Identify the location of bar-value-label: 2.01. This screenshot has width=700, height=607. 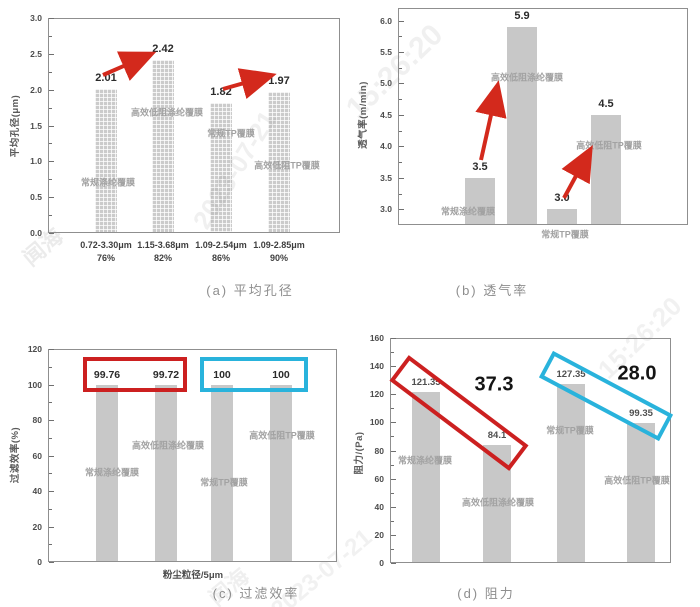
(106, 77).